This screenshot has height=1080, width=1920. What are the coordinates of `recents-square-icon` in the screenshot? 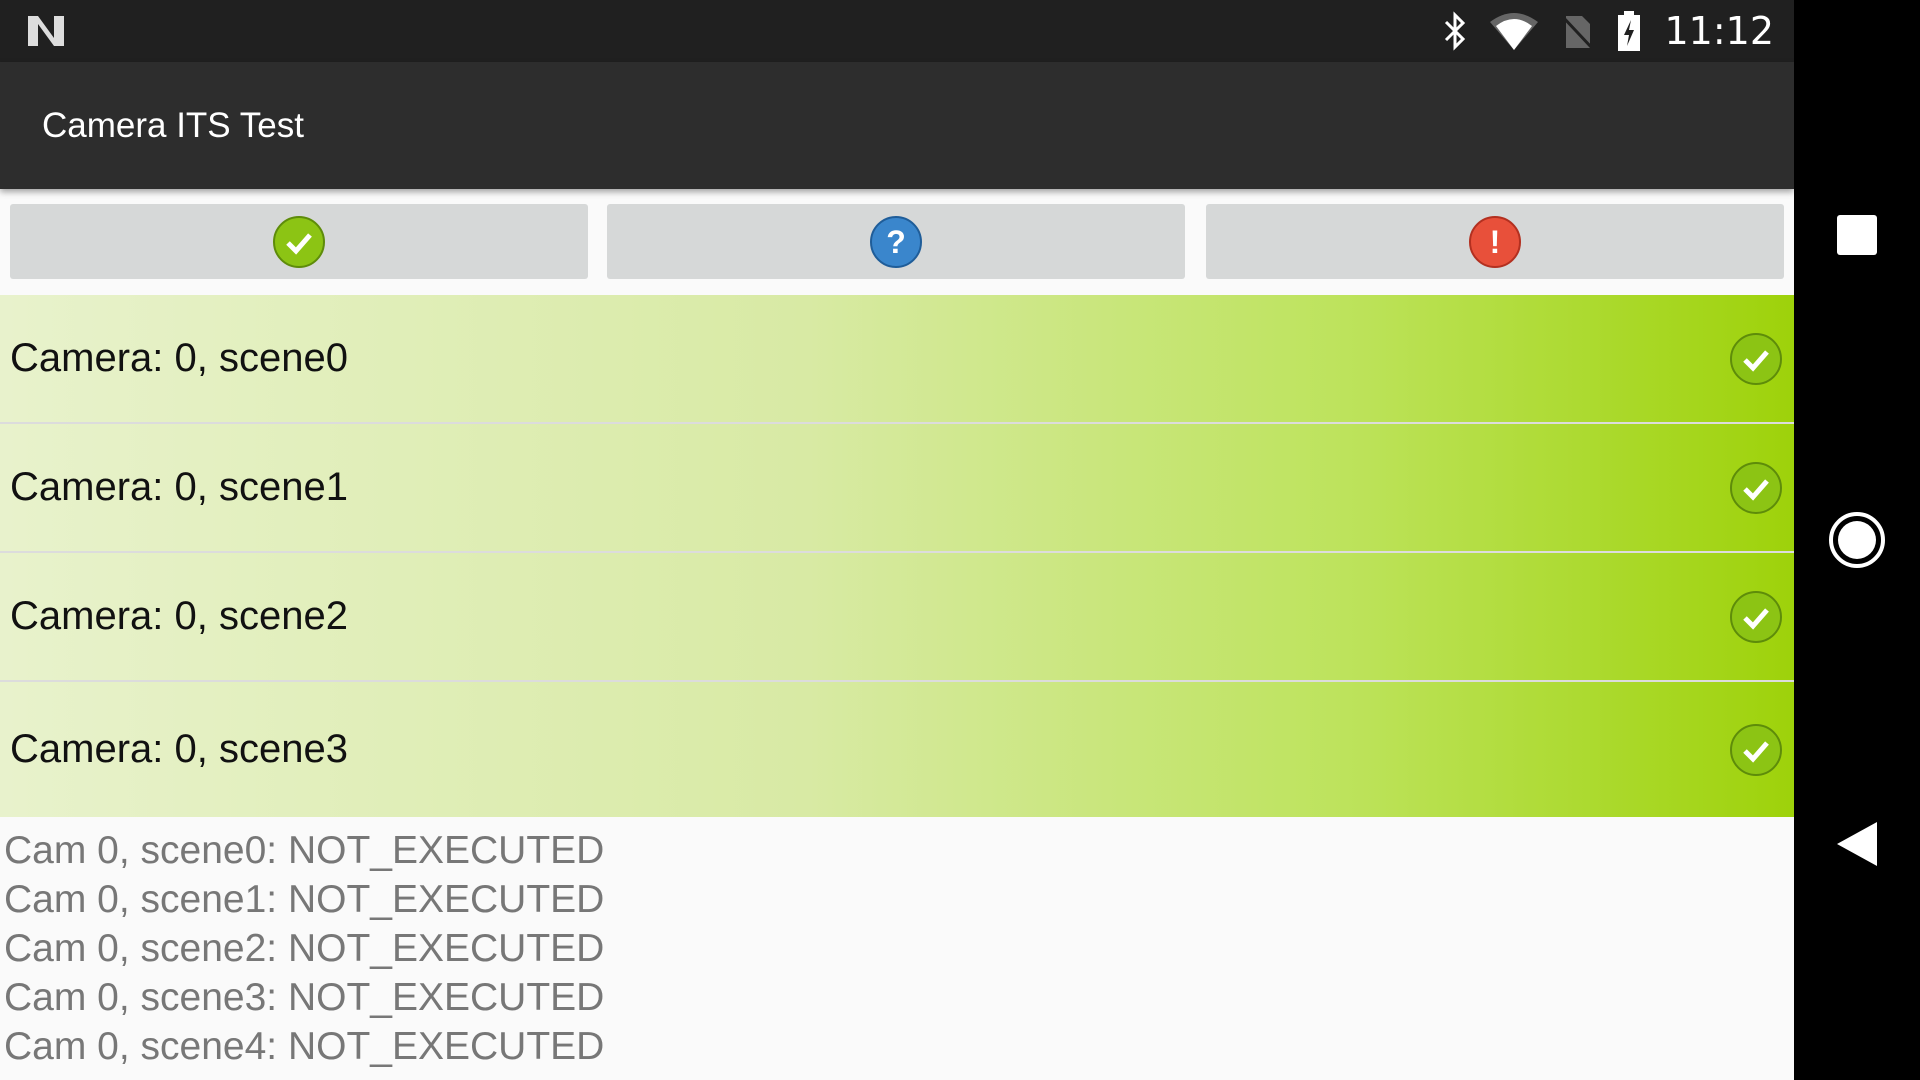 It's located at (1857, 235).